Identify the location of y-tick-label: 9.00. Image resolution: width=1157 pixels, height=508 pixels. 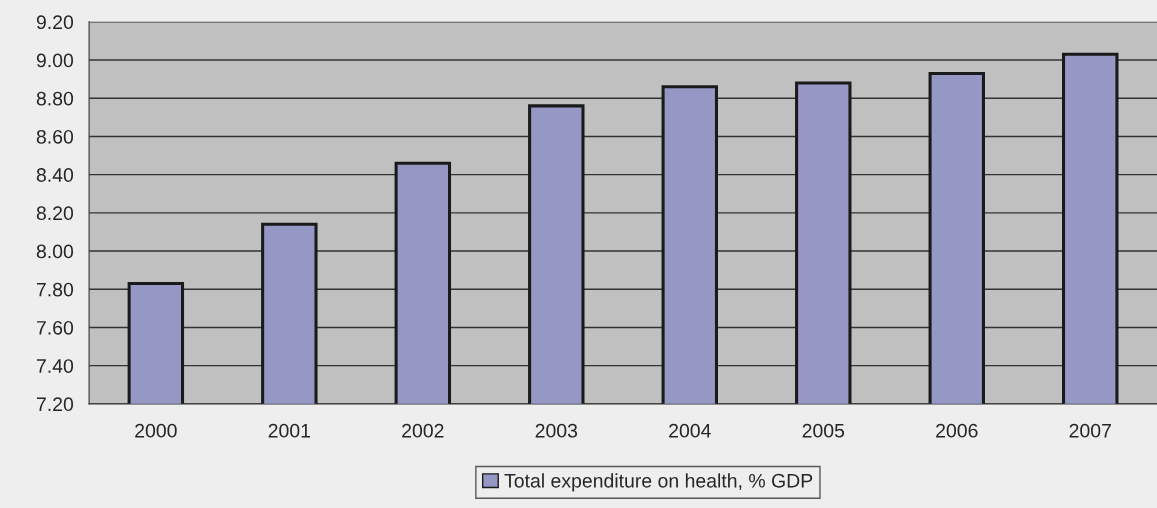
(55, 60).